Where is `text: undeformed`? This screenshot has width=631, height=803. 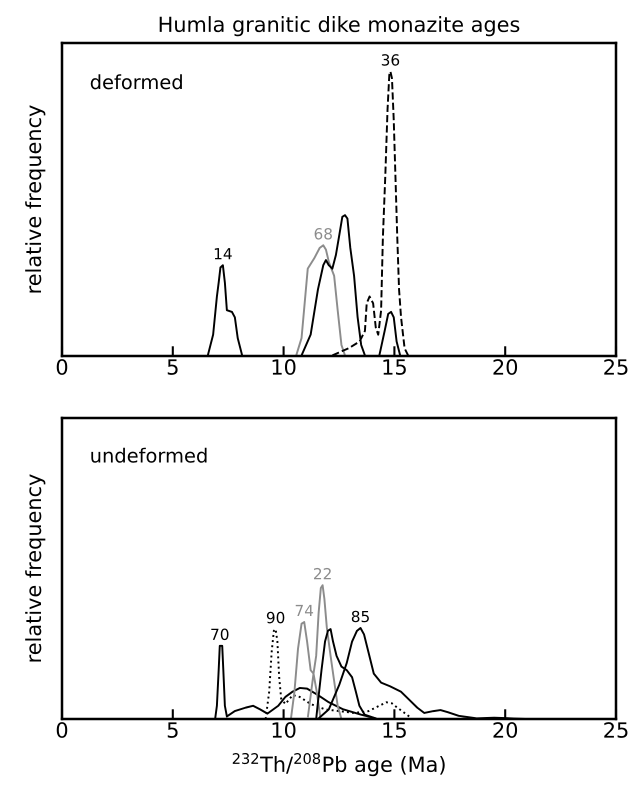 text: undeformed is located at coordinates (149, 455).